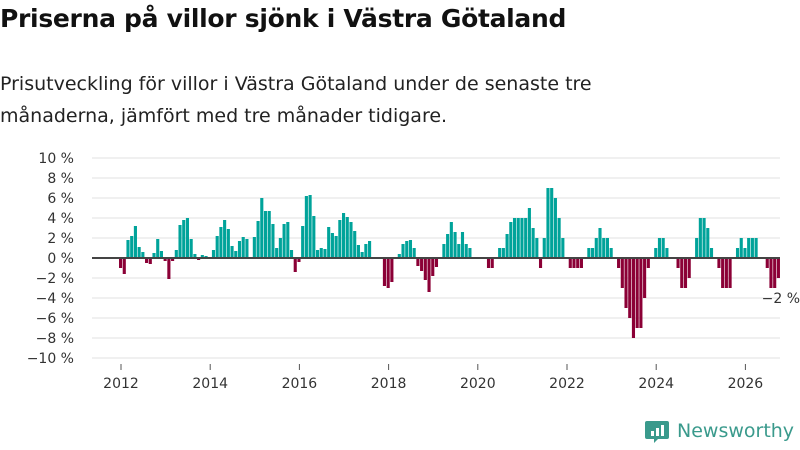  Describe the element at coordinates (746, 384) in the screenshot. I see `x-tick-label: 2026` at that location.